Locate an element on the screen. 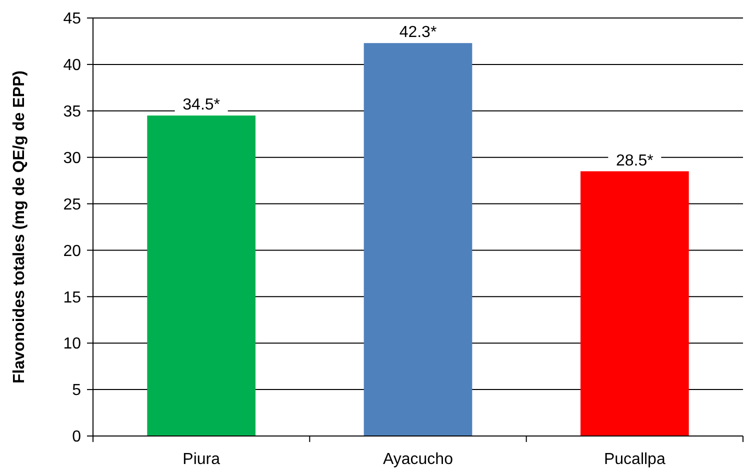  y-tick-label: 45 is located at coordinates (72, 19).